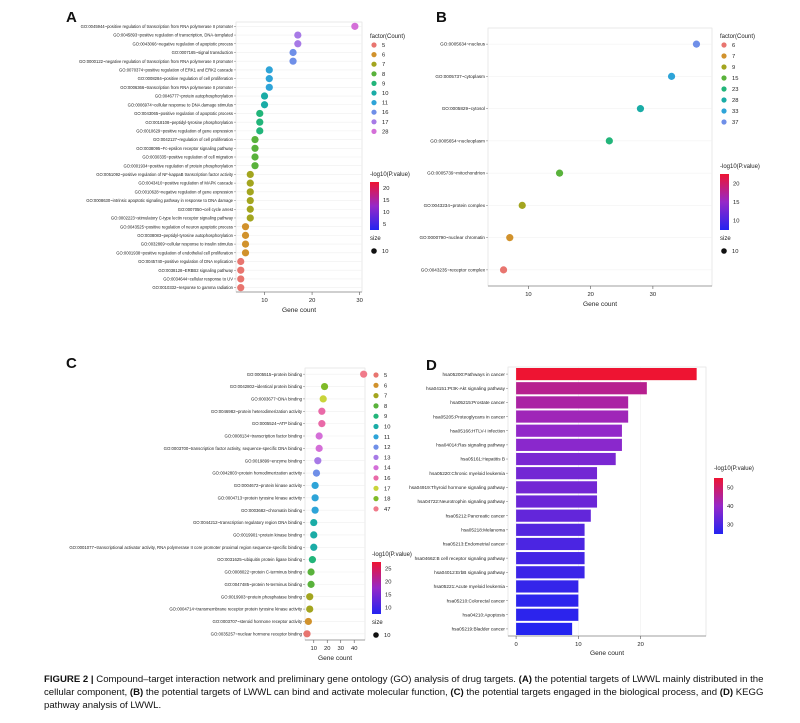 The width and height of the screenshot is (800, 723). What do you see at coordinates (734, 469) in the screenshot?
I see `legend-color-title-d: -log10(P.value)` at bounding box center [734, 469].